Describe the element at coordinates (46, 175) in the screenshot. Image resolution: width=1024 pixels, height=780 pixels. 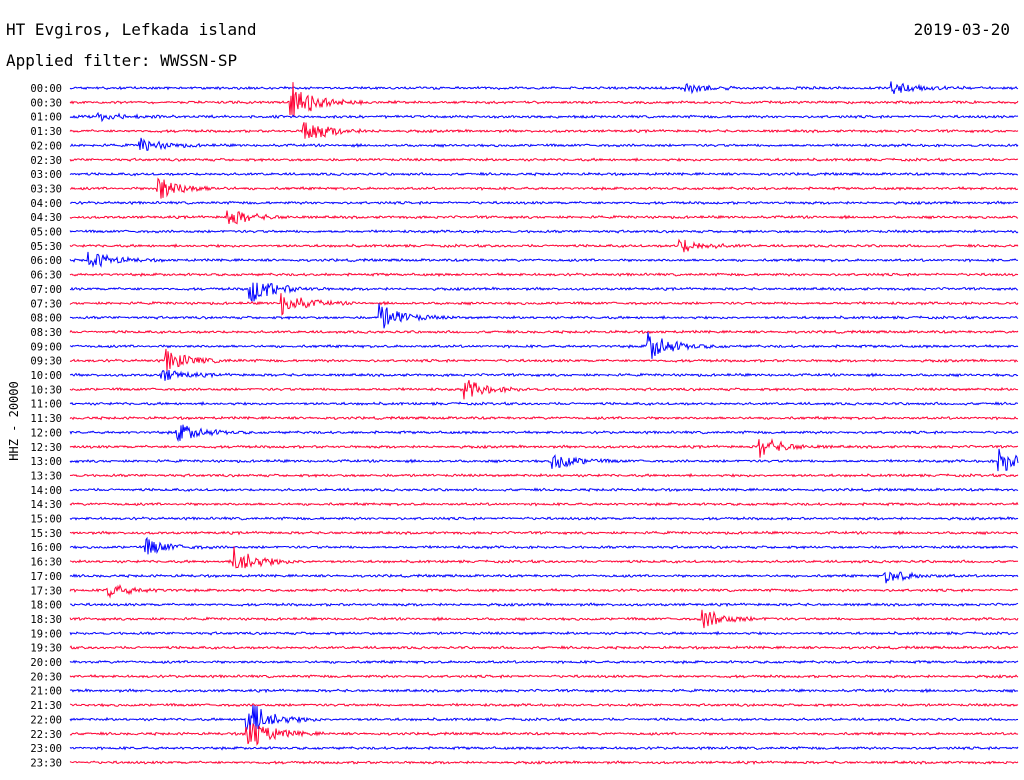
I see `trace-time-label: 03:00` at that location.